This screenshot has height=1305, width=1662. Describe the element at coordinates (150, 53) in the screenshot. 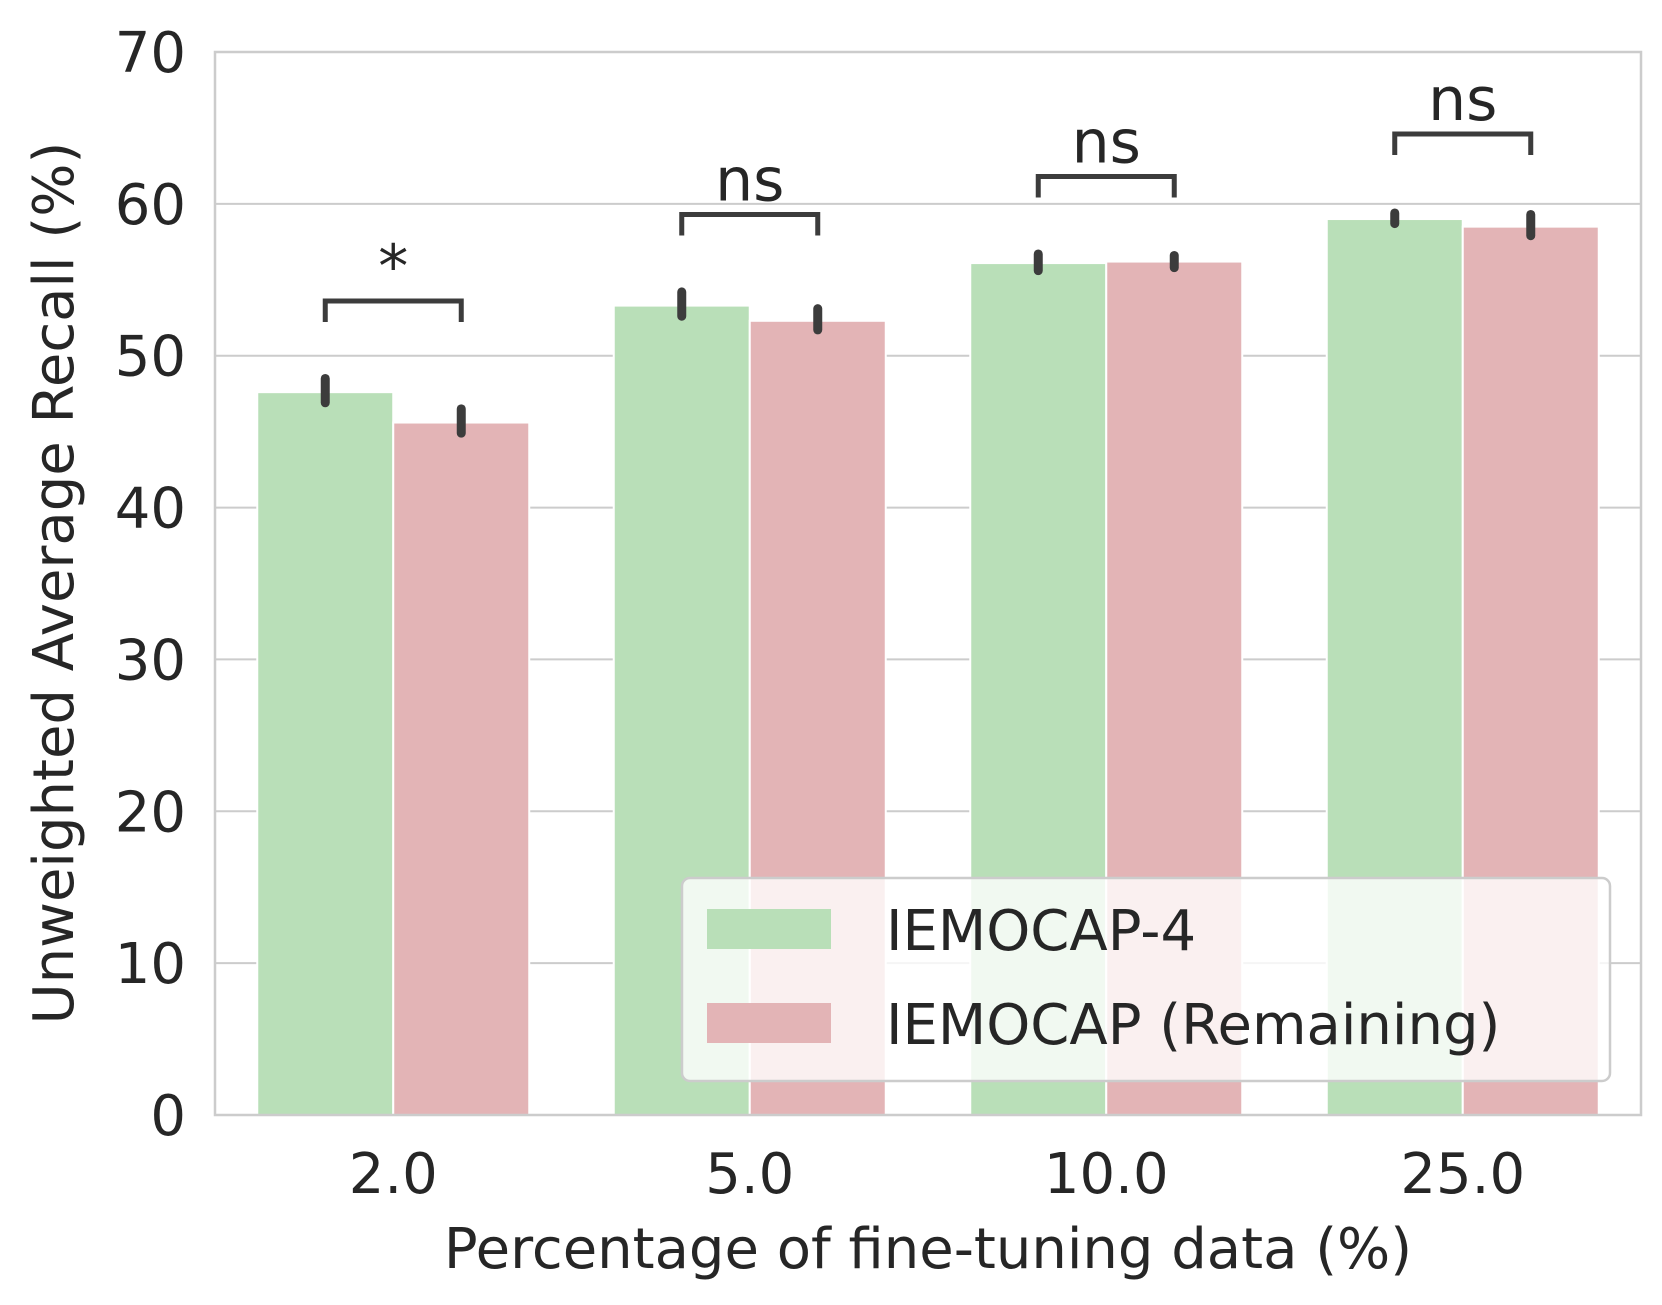

I see `y-tick-label: 70` at that location.